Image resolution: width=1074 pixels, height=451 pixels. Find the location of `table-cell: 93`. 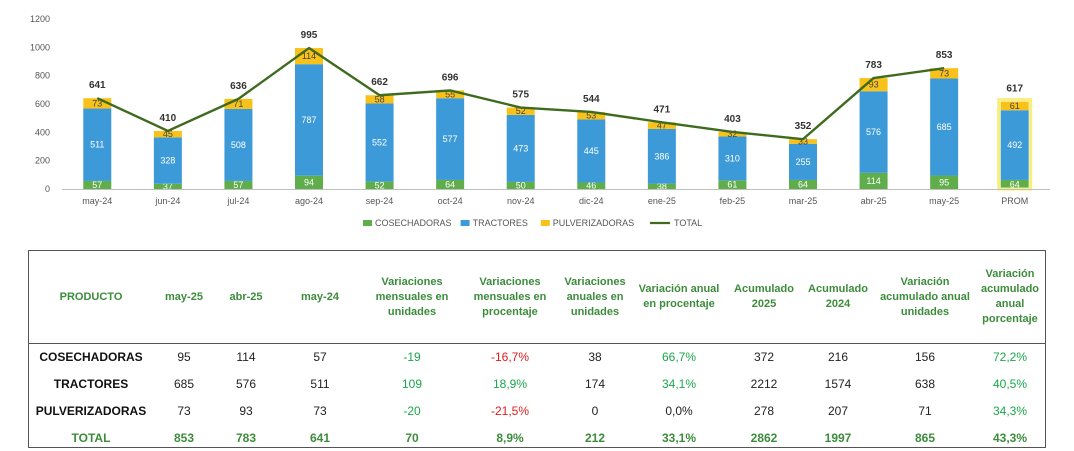

table-cell: 93 is located at coordinates (246, 410).